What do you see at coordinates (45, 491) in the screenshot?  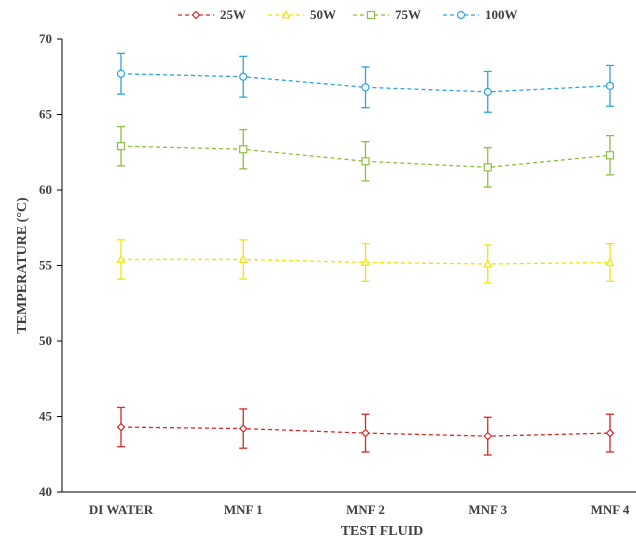 I see `y-tick-label: 40` at bounding box center [45, 491].